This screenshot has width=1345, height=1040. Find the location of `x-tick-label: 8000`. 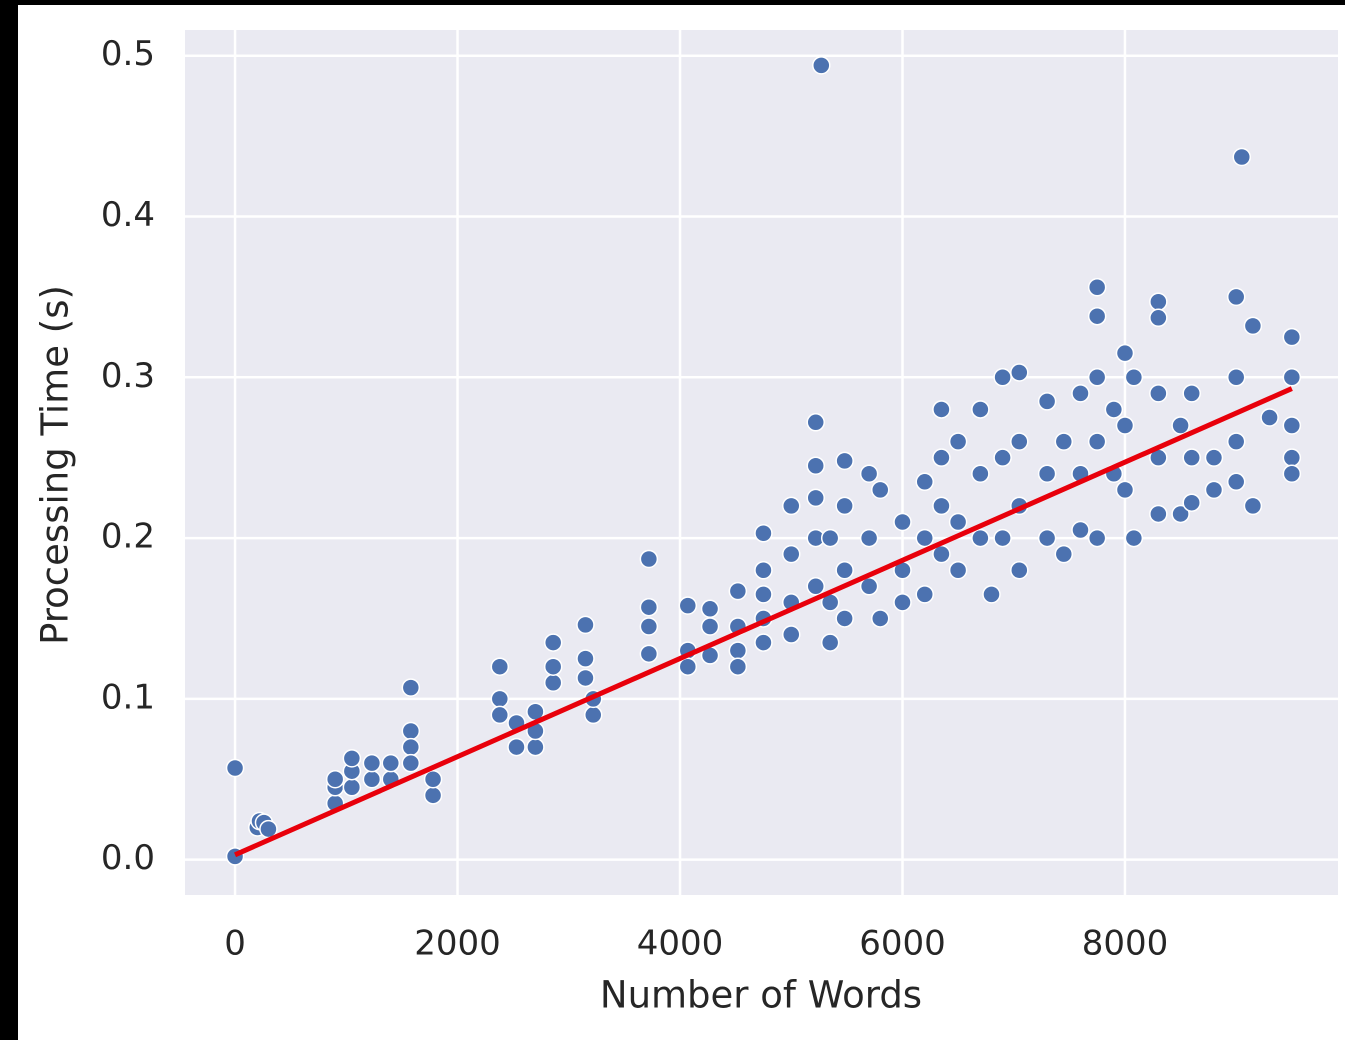

x-tick-label: 8000 is located at coordinates (1125, 944).